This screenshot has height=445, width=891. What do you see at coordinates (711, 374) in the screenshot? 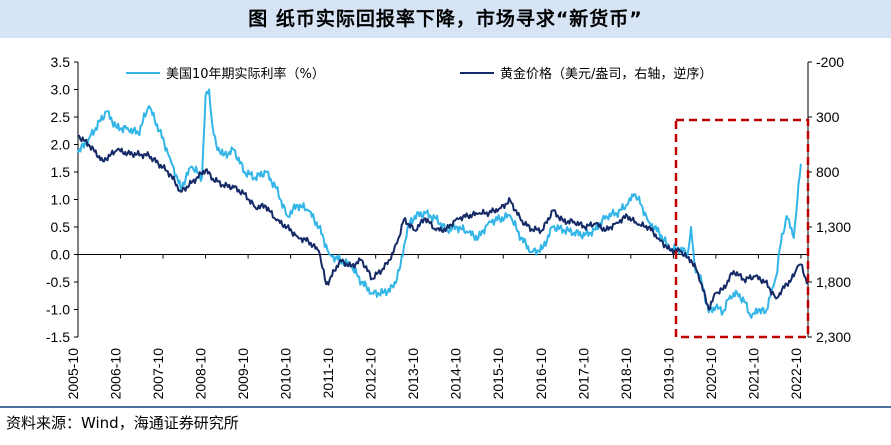
I see `x-tick-label: 2020-10` at bounding box center [711, 374].